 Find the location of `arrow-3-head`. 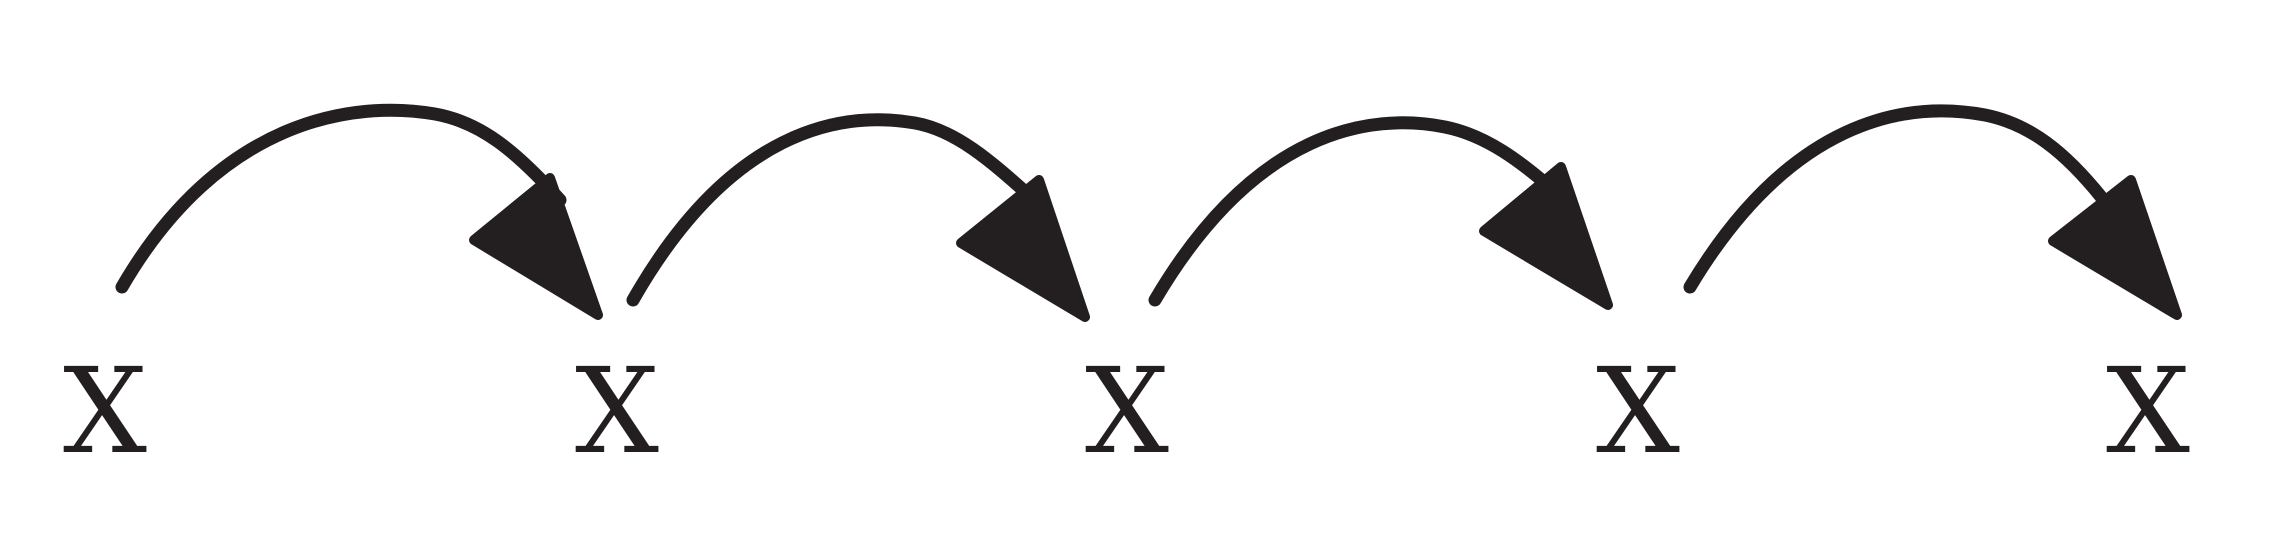

arrow-3-head is located at coordinates (1546, 236).